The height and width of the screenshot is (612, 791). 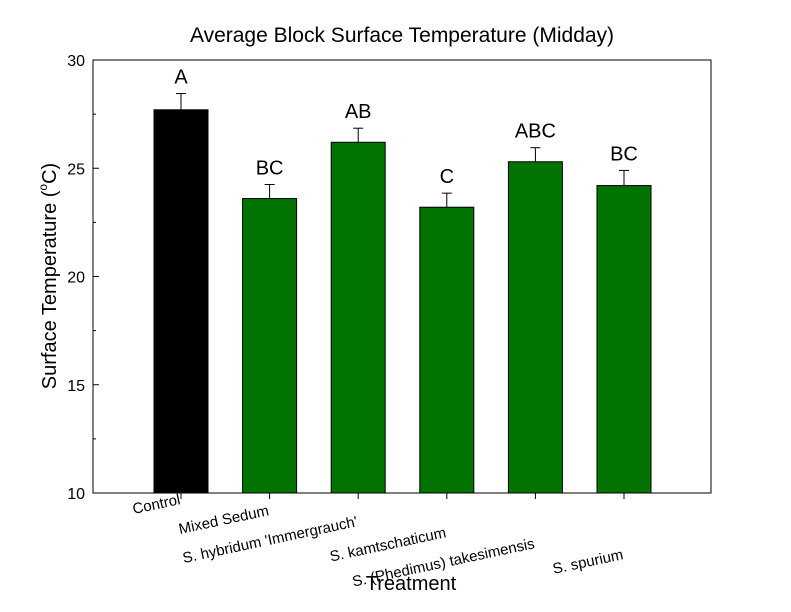 What do you see at coordinates (50, 173) in the screenshot?
I see `y-axis-label-unit: C)` at bounding box center [50, 173].